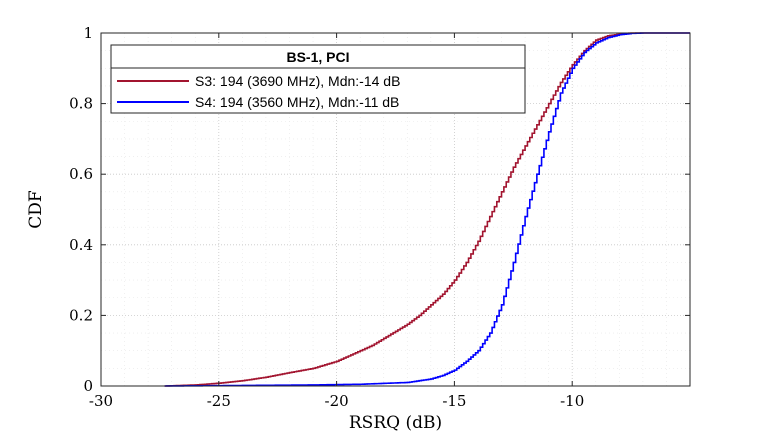 Image resolution: width=763 pixels, height=436 pixels. Describe the element at coordinates (317, 57) in the screenshot. I see `legend-title: BS-1, PCI` at that location.